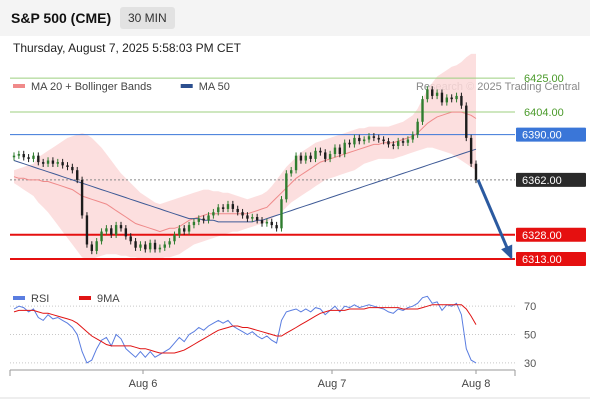 The image size is (590, 400). I want to click on level-label-1: 6404.00, so click(544, 113).